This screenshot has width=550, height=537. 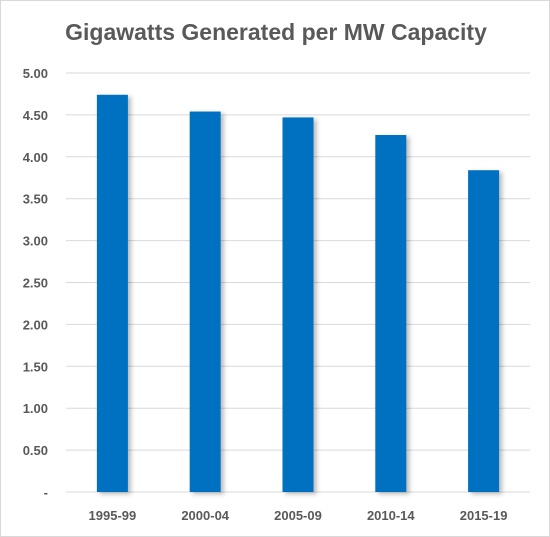 I want to click on x-tick-label: 2000-04, so click(x=205, y=515).